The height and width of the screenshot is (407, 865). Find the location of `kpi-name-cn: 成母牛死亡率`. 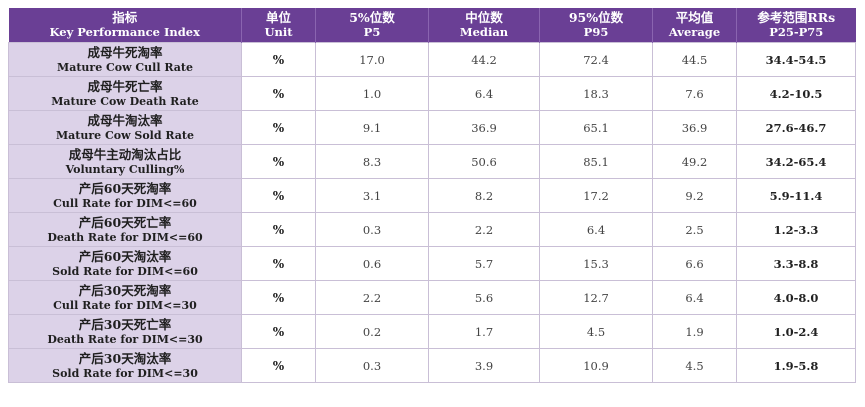

kpi-name-cn: 成母牛死亡率 is located at coordinates (125, 86).